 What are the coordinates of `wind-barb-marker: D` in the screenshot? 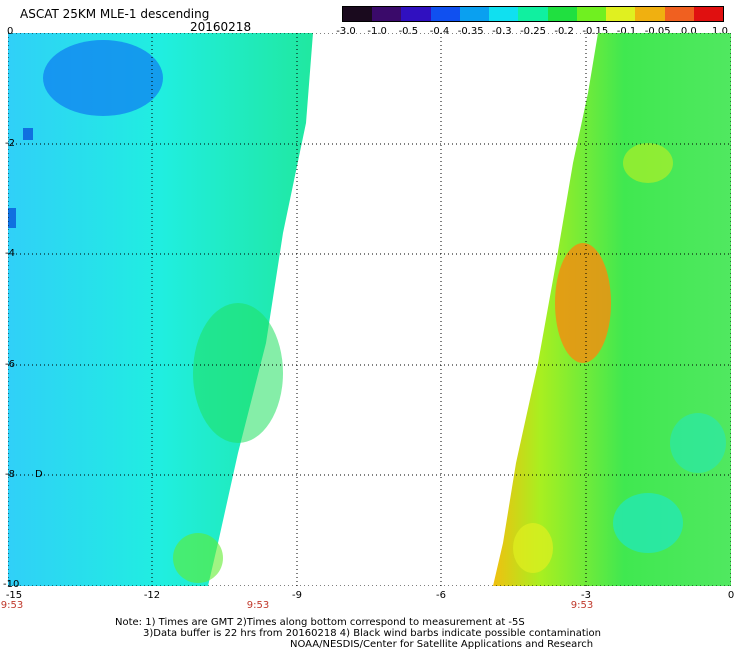 It's located at (39, 474).